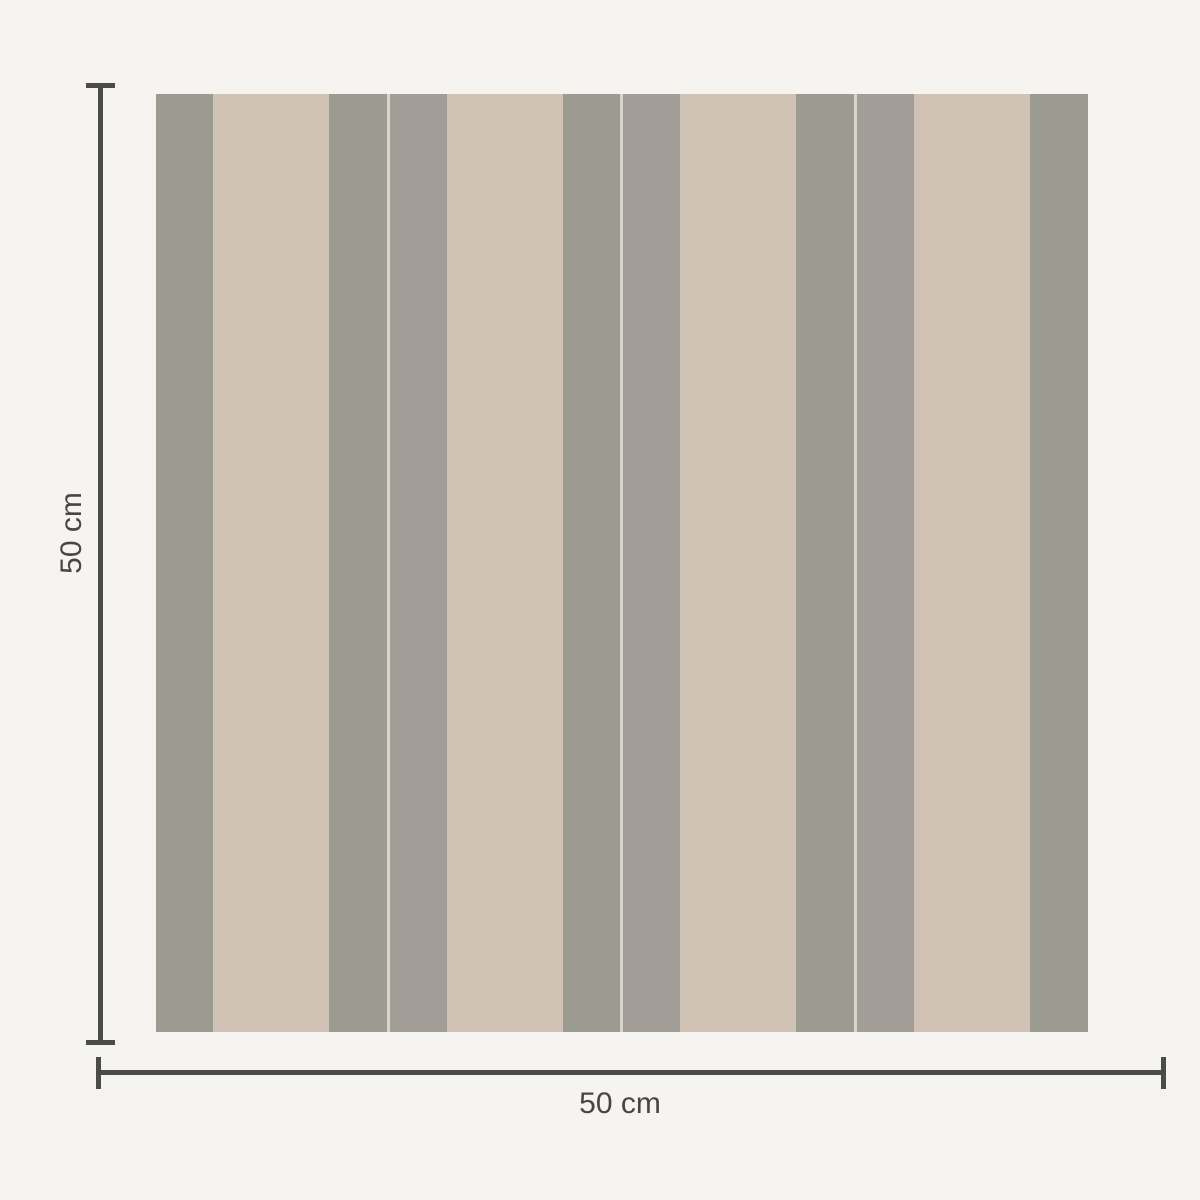 Image resolution: width=1200 pixels, height=1200 pixels. I want to click on dimension-line-vertical, so click(100, 564).